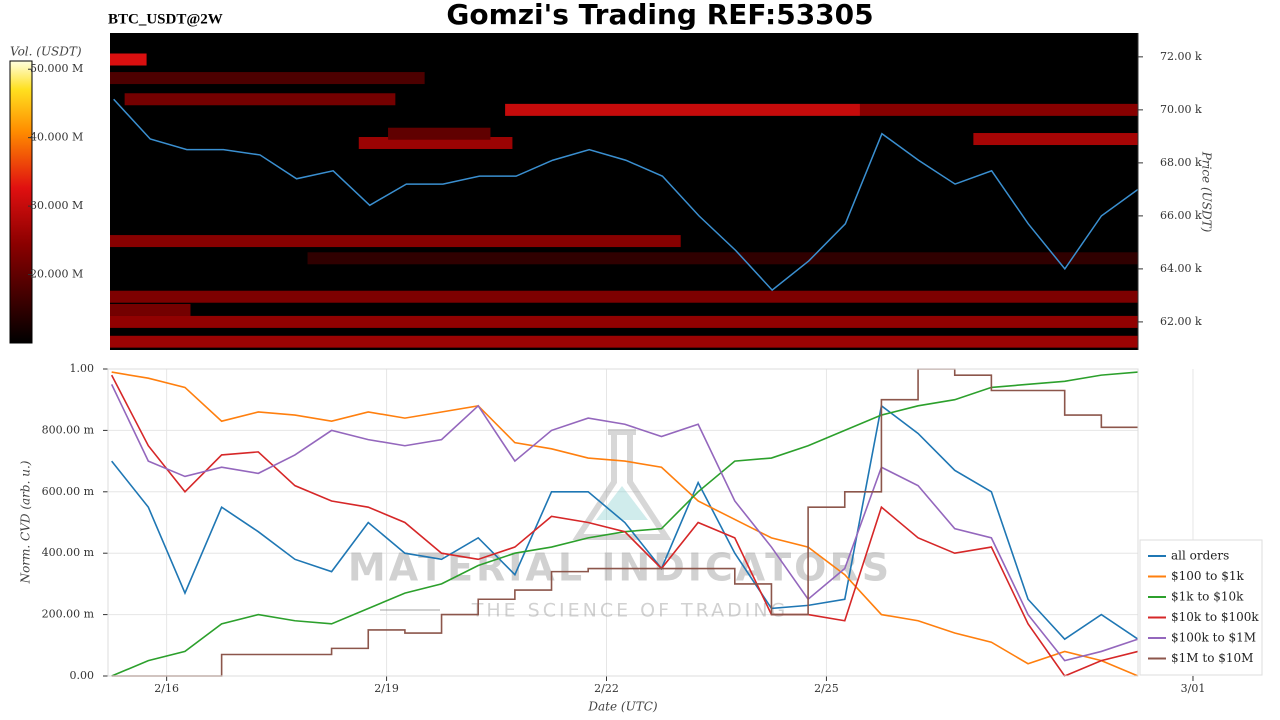 The image size is (1280, 720). I want to click on y-tick-label: 800.00 m, so click(68, 429).